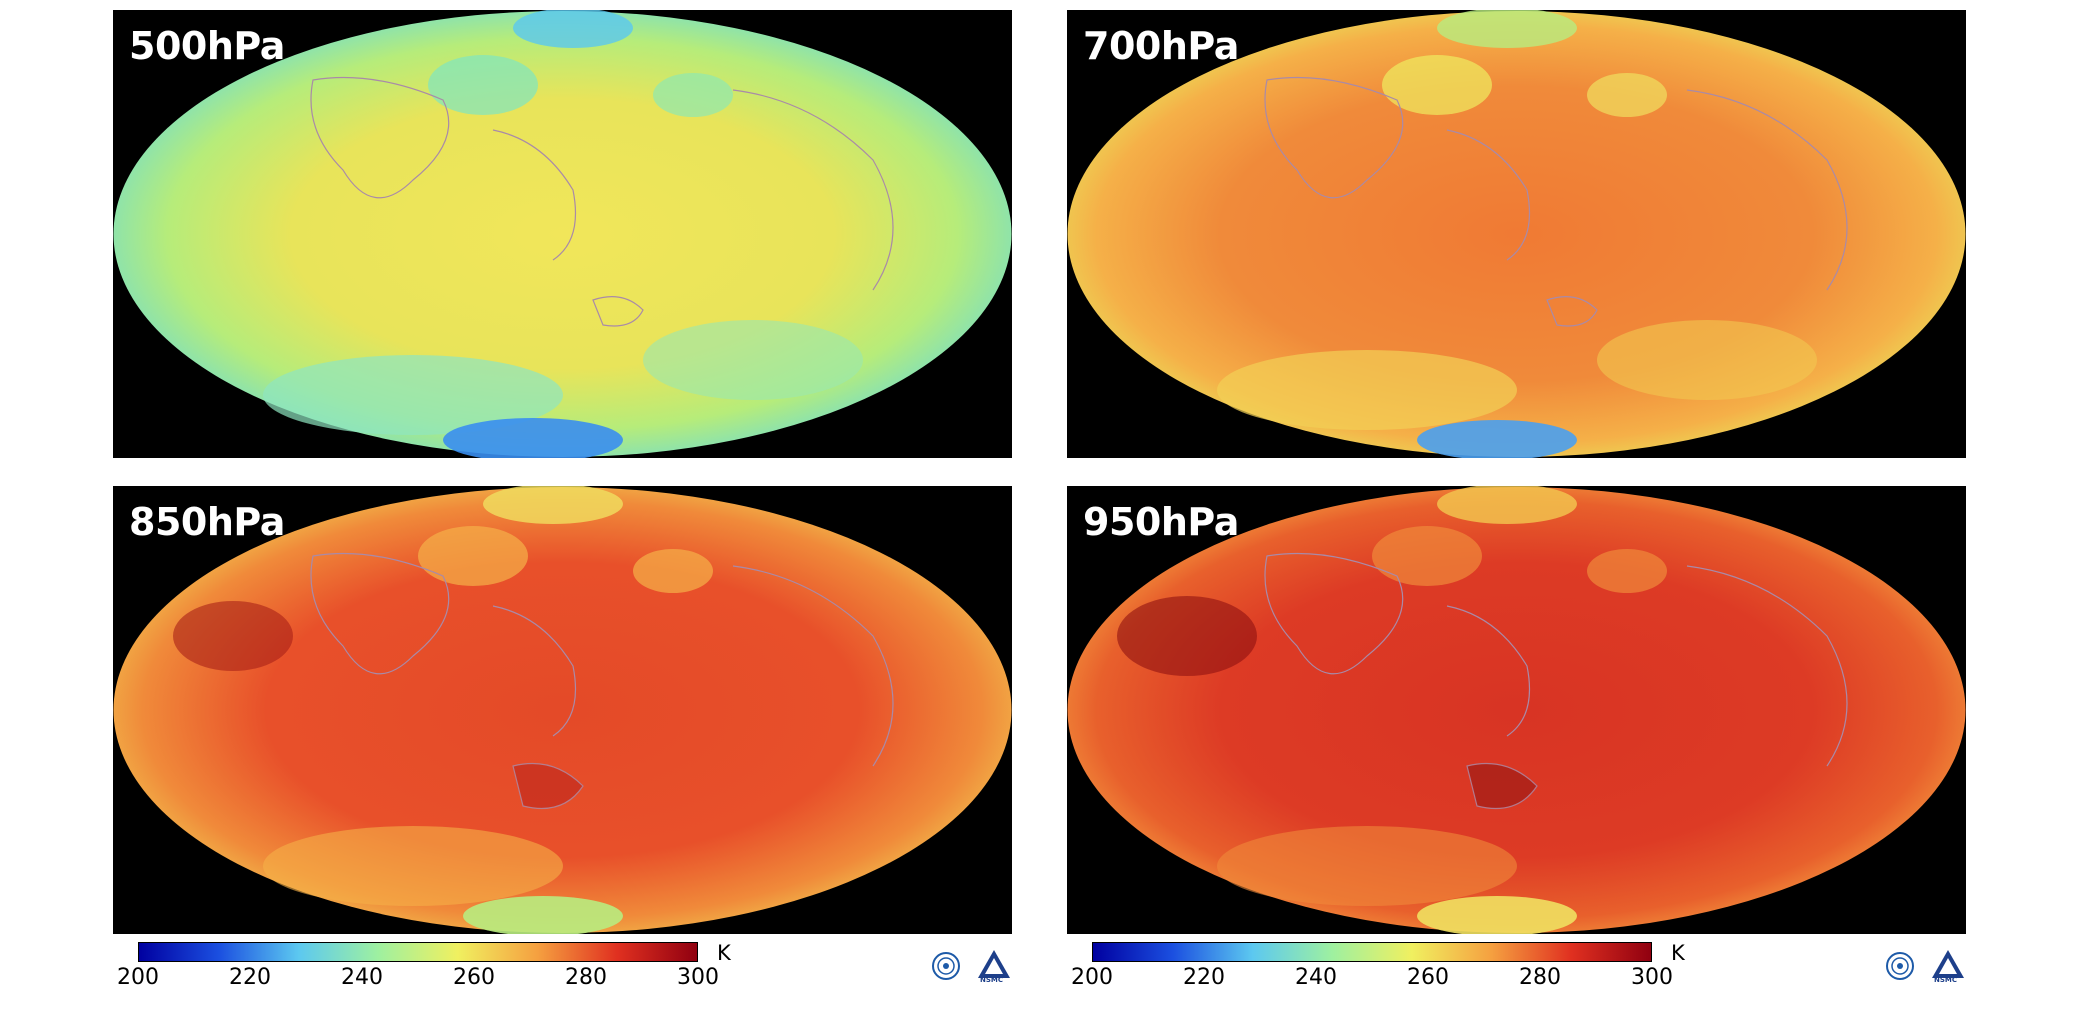  Describe the element at coordinates (207, 46) in the screenshot. I see `panel-label: 500hPa` at that location.